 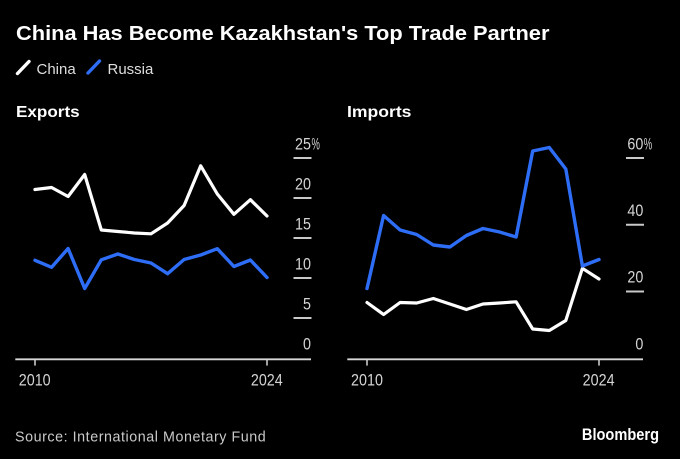 What do you see at coordinates (620, 435) in the screenshot?
I see `svg-text: Bloomberg` at bounding box center [620, 435].